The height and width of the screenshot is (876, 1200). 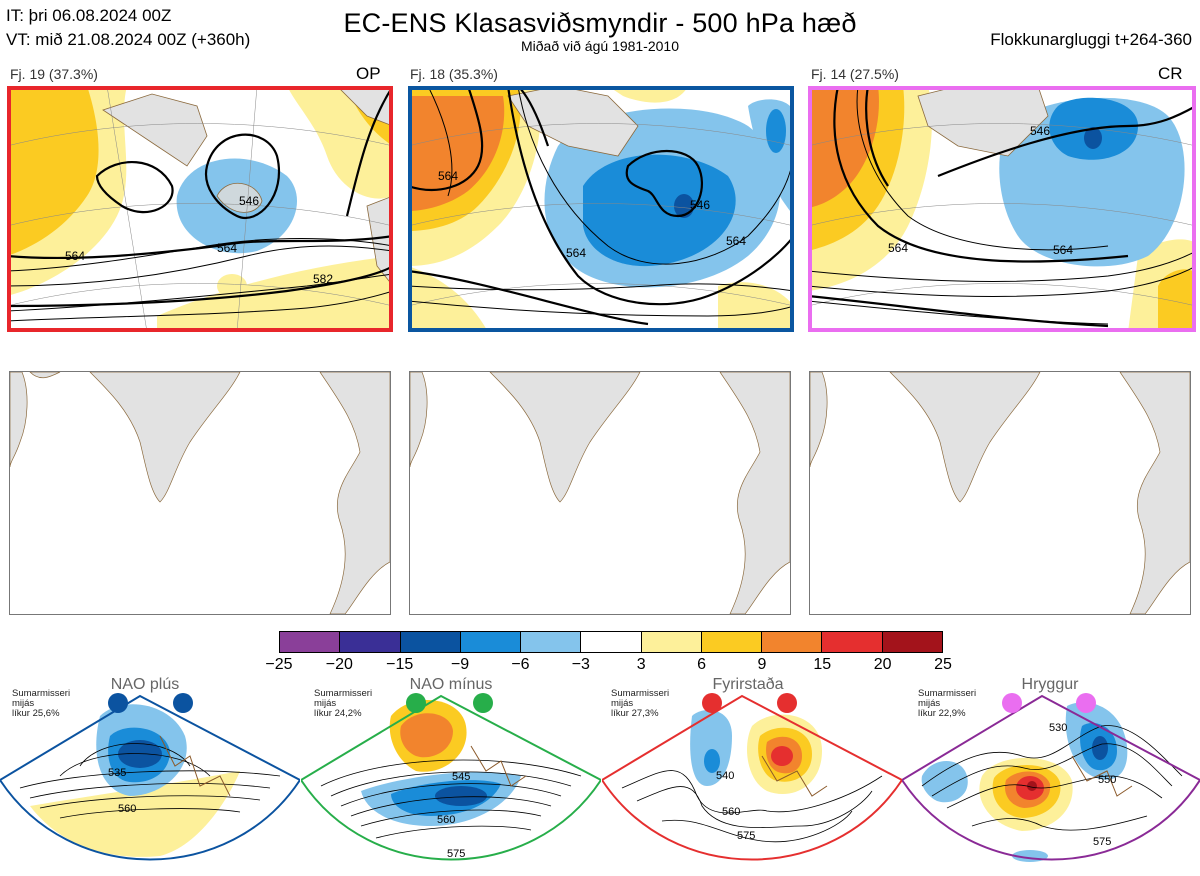 I want to click on regime-3-contour-label: 560, so click(x=731, y=812).